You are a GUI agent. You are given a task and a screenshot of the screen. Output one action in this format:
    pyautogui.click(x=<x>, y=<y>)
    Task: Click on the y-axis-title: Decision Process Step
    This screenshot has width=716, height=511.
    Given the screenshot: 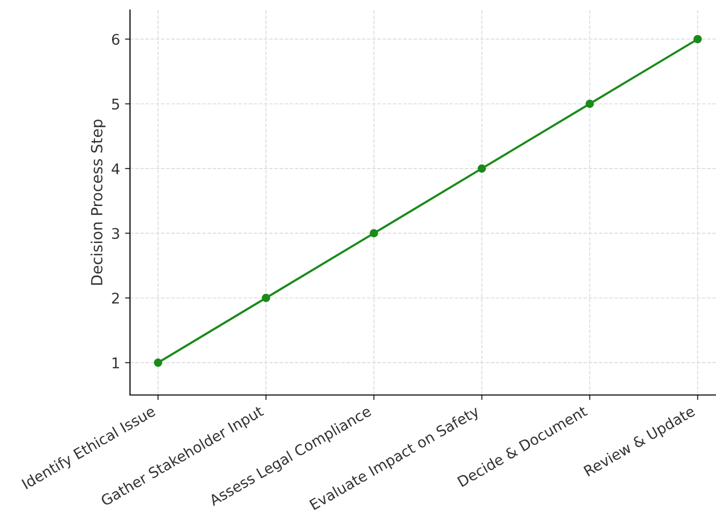 What is the action you would take?
    pyautogui.click(x=98, y=202)
    